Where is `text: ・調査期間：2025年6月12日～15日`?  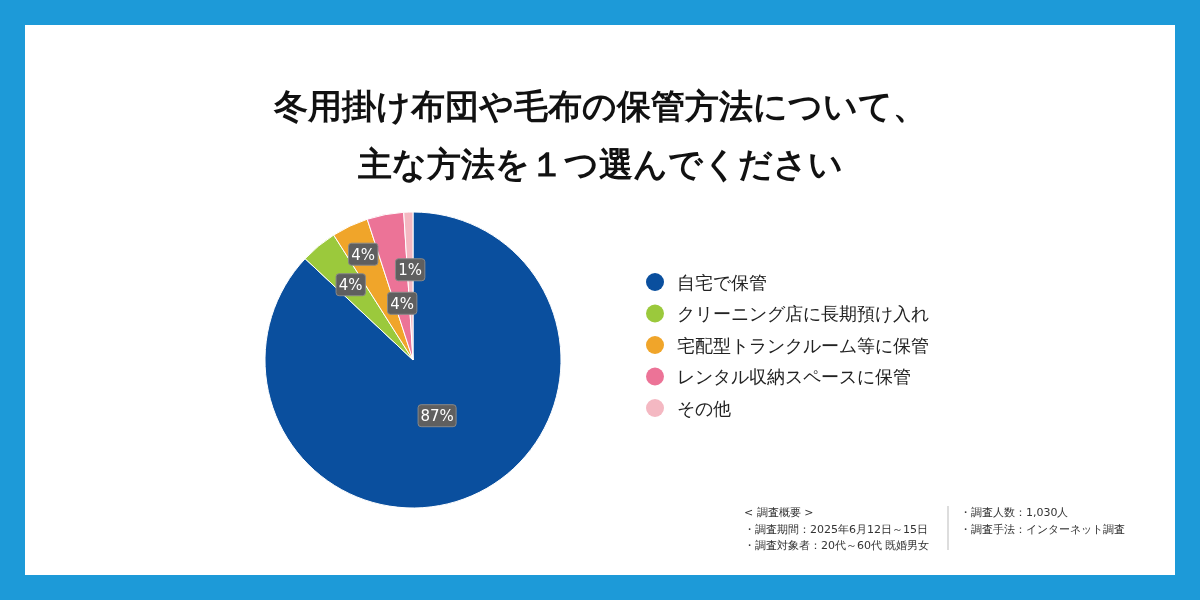
text: ・調査期間：2025年6月12日～15日 is located at coordinates (836, 529).